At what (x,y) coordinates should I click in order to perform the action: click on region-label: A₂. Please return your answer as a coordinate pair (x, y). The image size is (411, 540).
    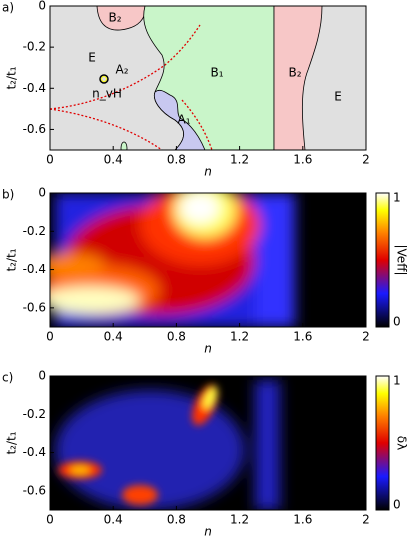
    Looking at the image, I should click on (121, 70).